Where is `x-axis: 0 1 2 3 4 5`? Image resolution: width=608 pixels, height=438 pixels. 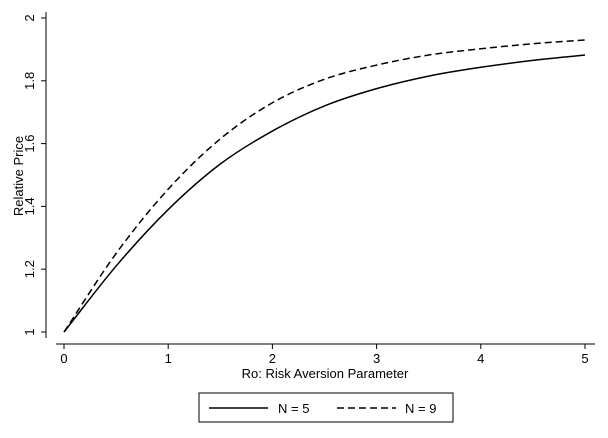
x-axis: 0 1 2 3 4 5 is located at coordinates (325, 354).